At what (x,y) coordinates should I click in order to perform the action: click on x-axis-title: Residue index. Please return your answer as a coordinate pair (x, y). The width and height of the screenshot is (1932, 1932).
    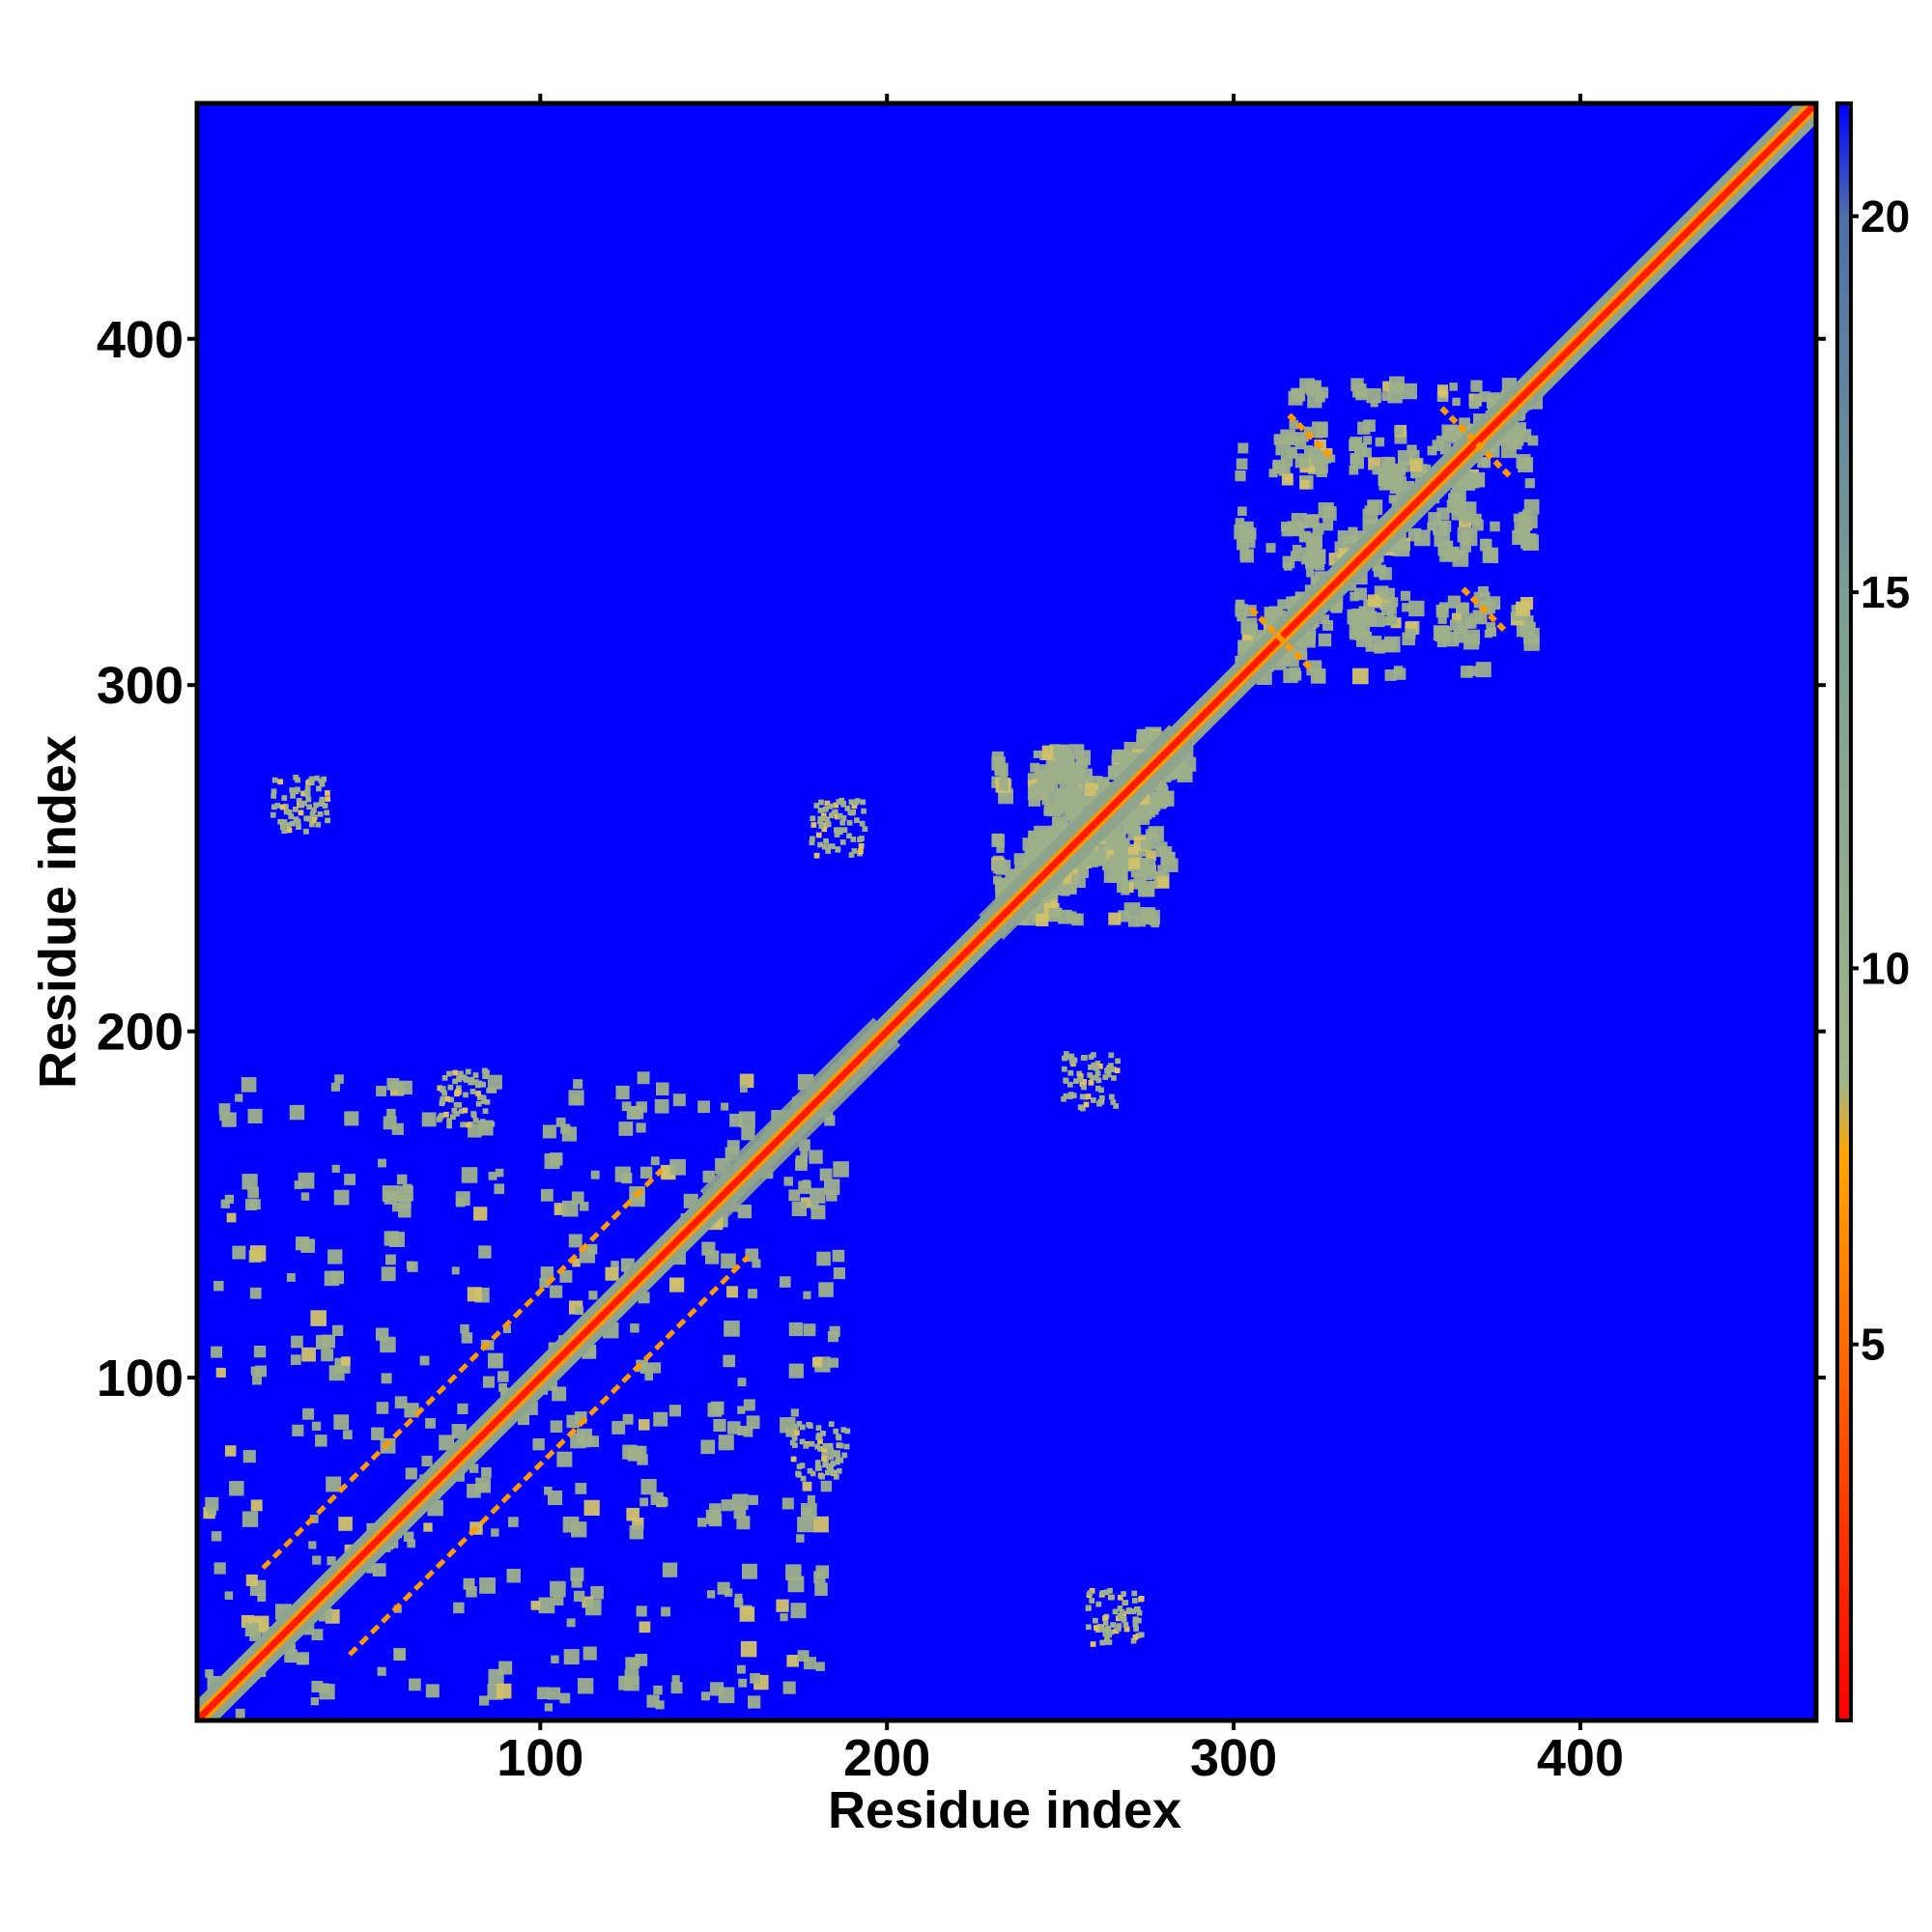
    Looking at the image, I should click on (1005, 1810).